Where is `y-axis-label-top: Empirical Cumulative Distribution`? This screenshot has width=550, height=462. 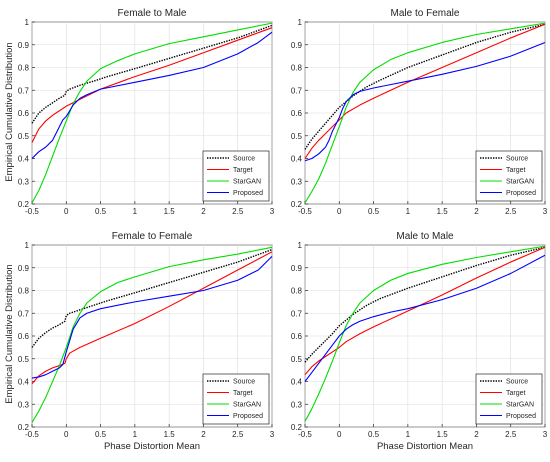
y-axis-label-top: Empirical Cumulative Distribution is located at coordinates (9, 111).